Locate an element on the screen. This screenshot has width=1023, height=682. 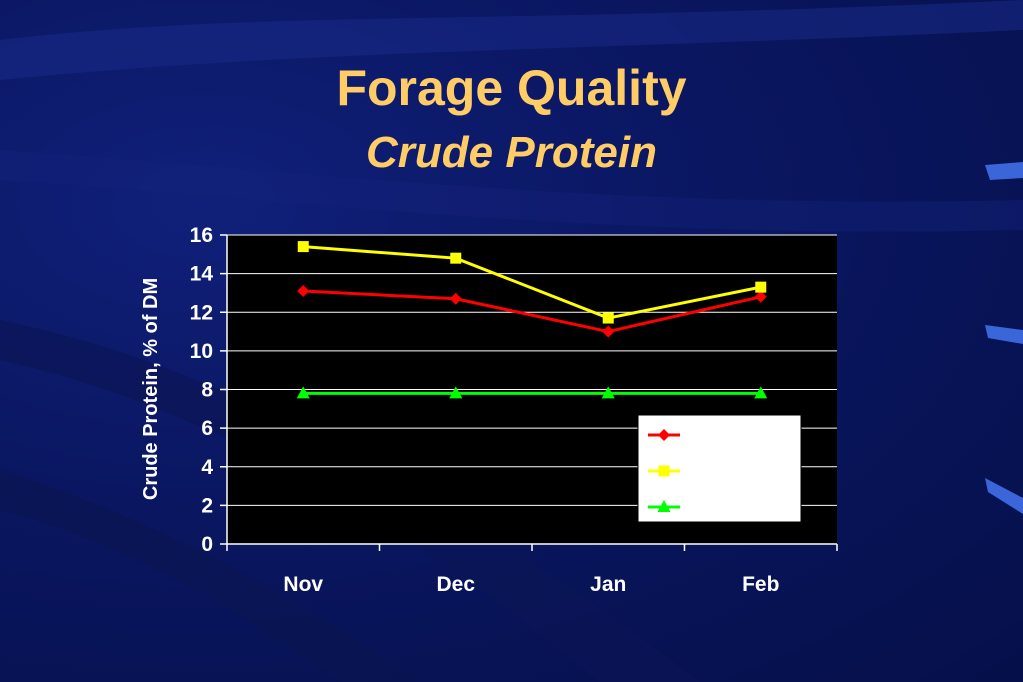
y-tick-label: 8 is located at coordinates (207, 390).